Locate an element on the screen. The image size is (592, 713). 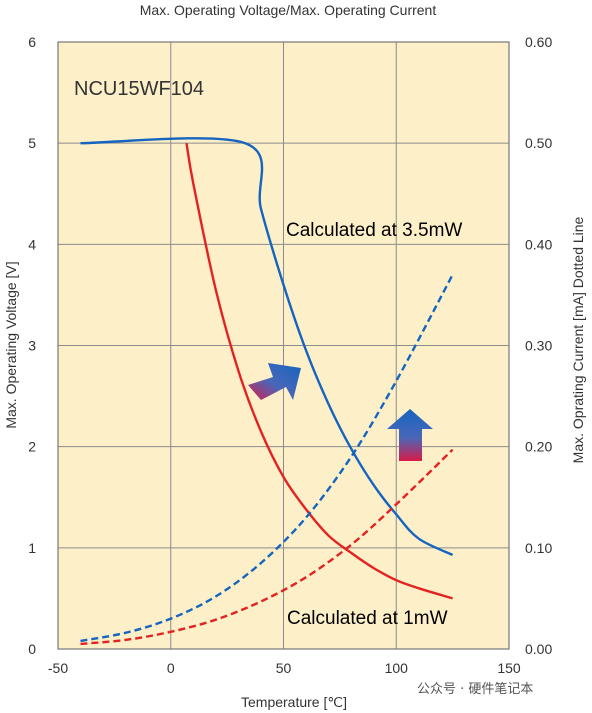
watermark: 公众号 · 硬件笔记本 is located at coordinates (475, 689).